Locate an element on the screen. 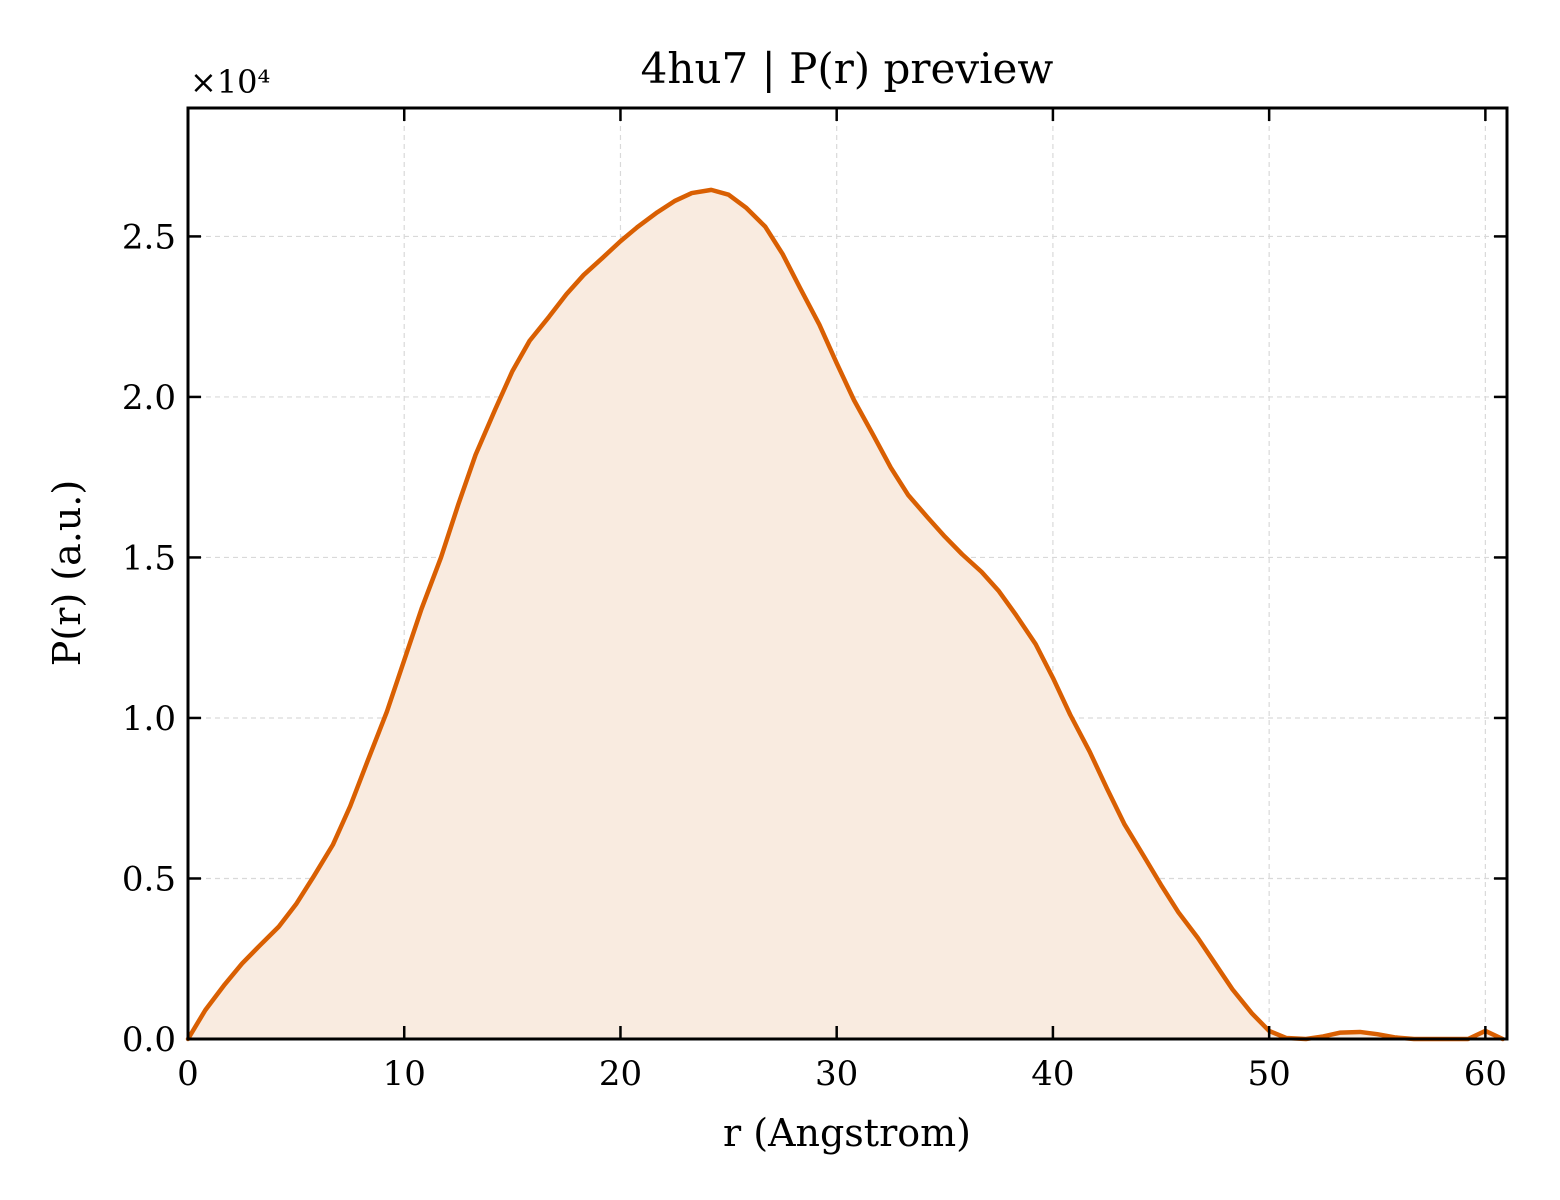  y-axis-title: P(r) (a.u.) is located at coordinates (67, 573).